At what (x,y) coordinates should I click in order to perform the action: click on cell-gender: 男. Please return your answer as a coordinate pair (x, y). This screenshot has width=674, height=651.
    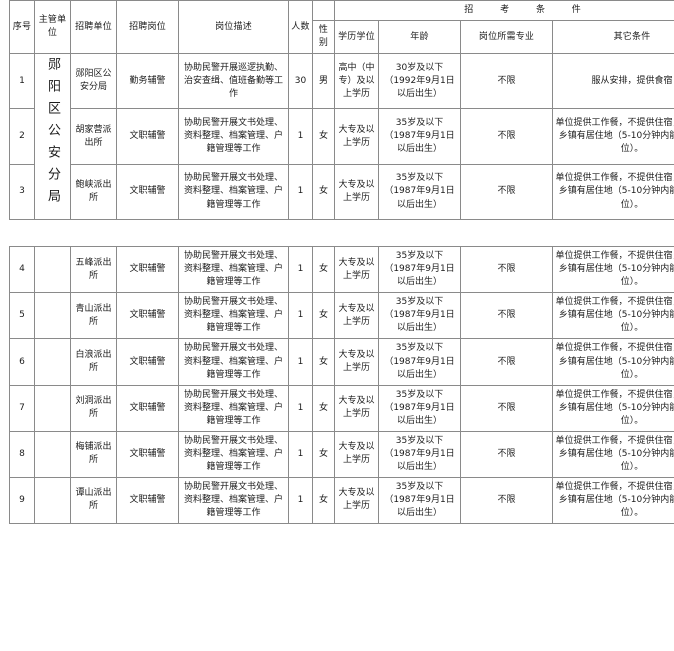
    Looking at the image, I should click on (323, 81).